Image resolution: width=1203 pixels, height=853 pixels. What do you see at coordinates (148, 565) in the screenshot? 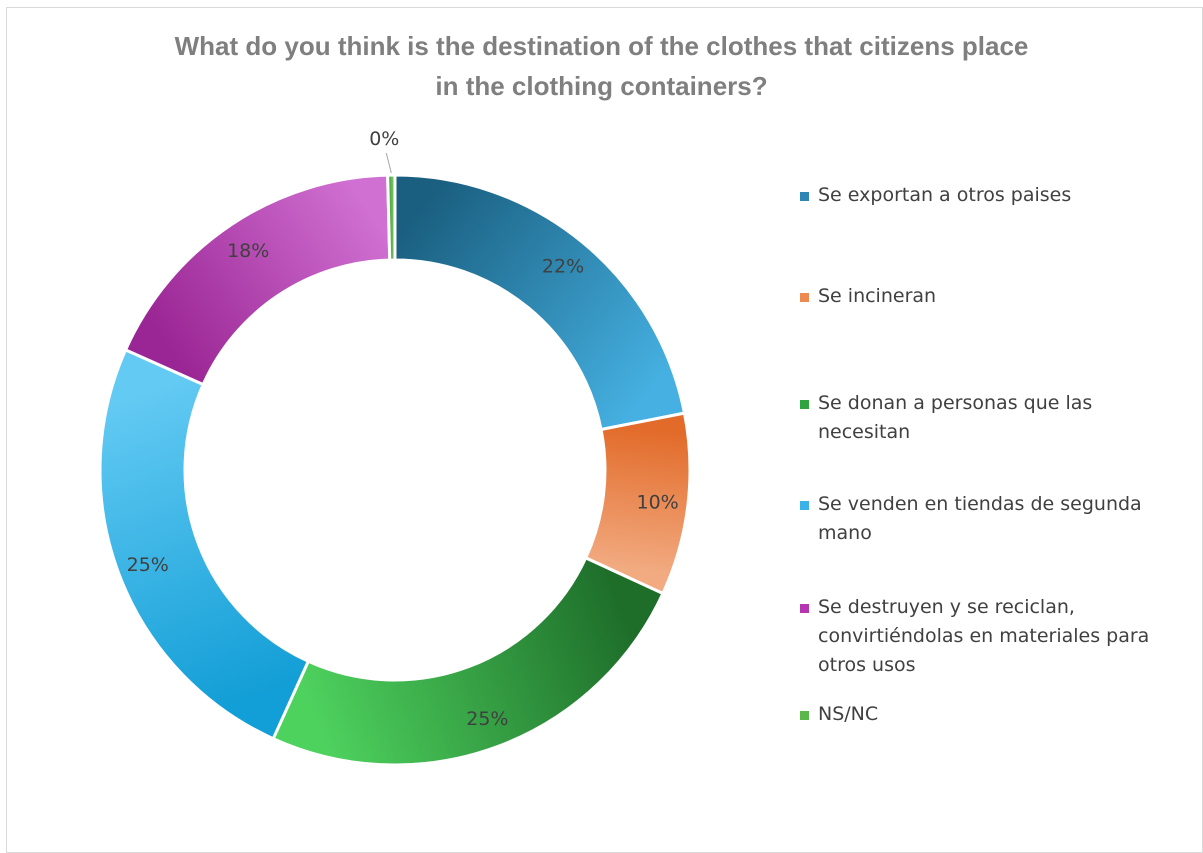
I see `data-label-4: 25%` at bounding box center [148, 565].